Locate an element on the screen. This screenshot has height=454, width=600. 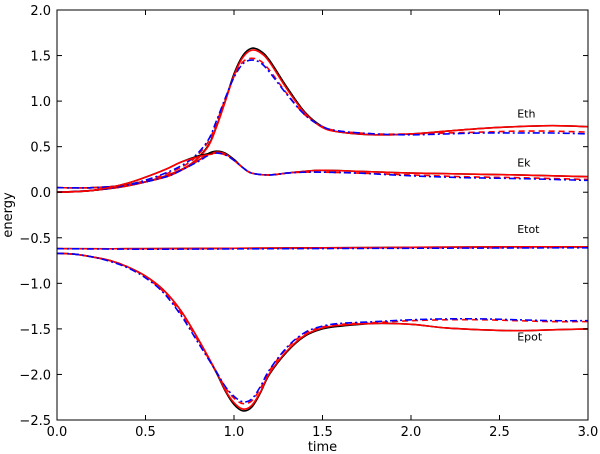
y-axis-label: energy is located at coordinates (8, 215).